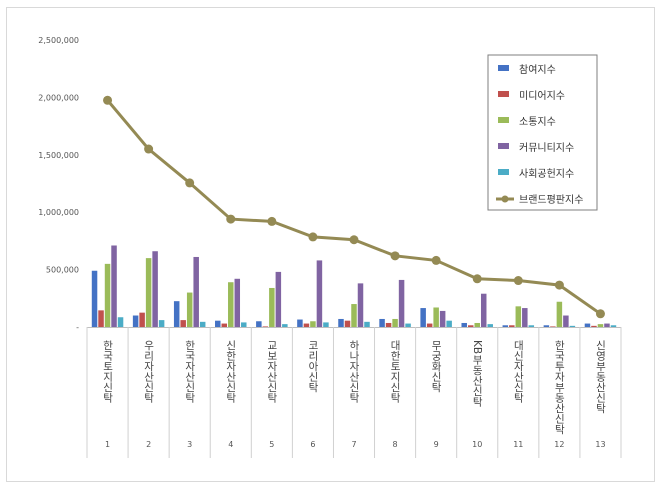 The height and width of the screenshot is (486, 660). Describe the element at coordinates (559, 387) in the screenshot. I see `category-label: 한국투자부동산신탁` at that location.